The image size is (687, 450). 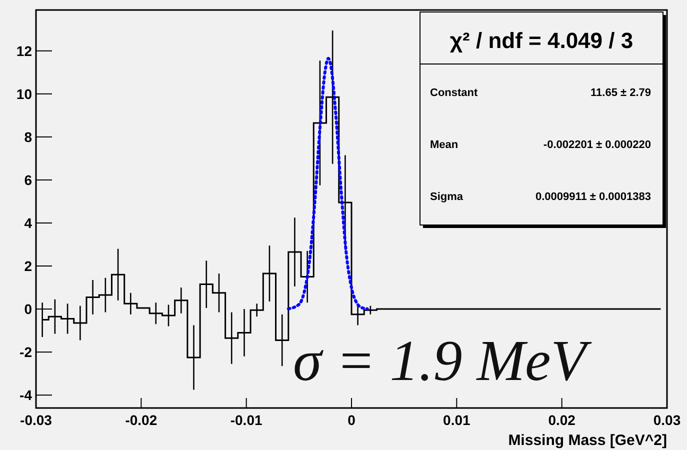 I want to click on x-tick-label: -0.01, so click(x=246, y=420).